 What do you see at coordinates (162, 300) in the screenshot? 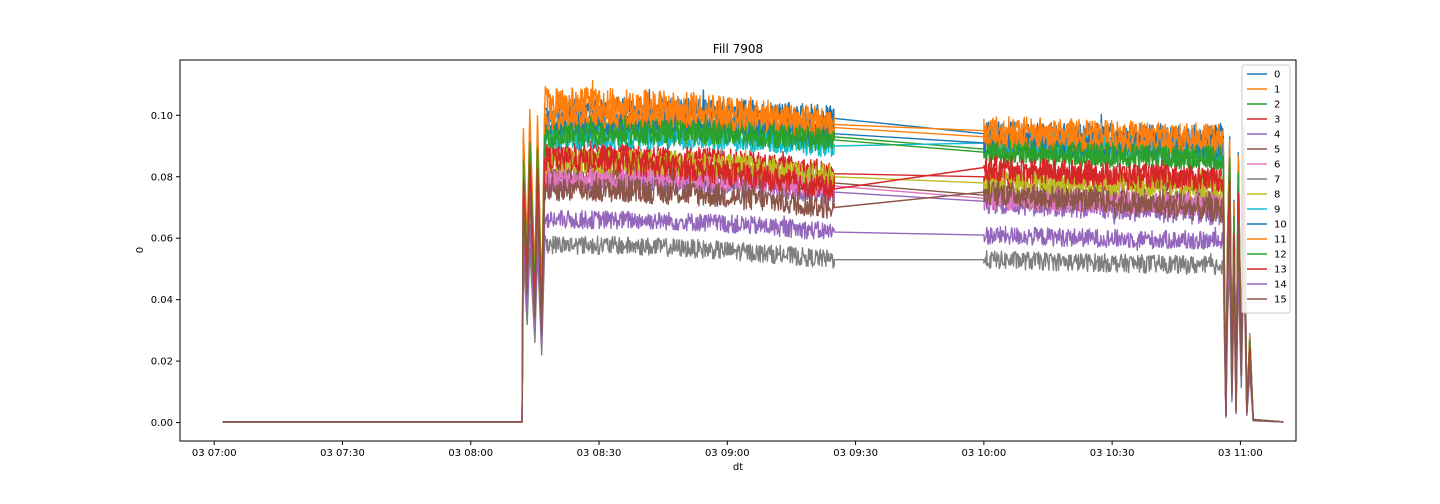
I see `y-tick-label: 0.04` at bounding box center [162, 300].